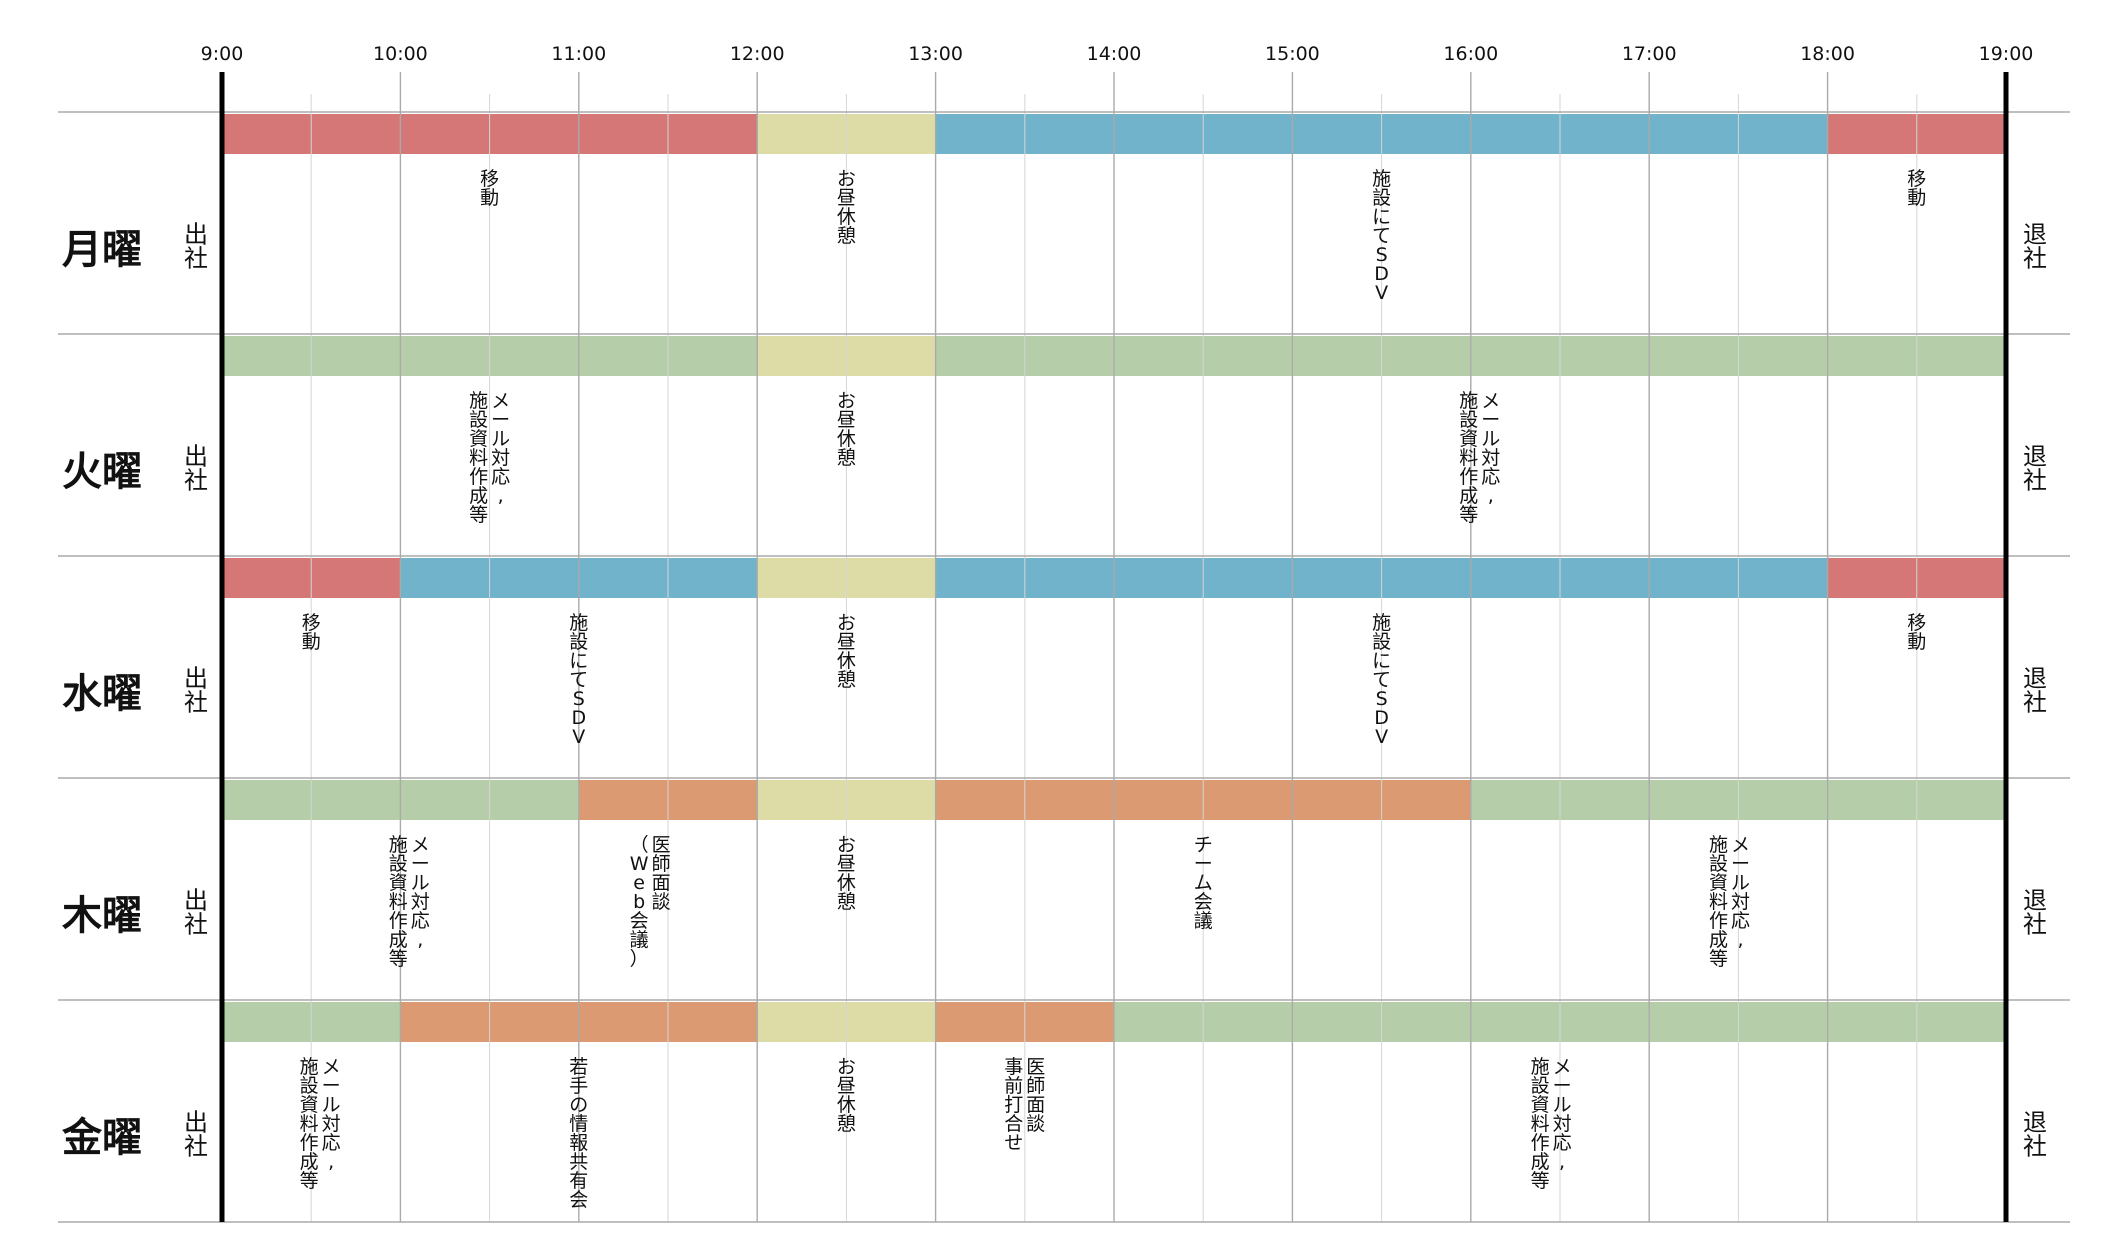  I want to click on activity-label-char: 面, so click(1035, 1105).